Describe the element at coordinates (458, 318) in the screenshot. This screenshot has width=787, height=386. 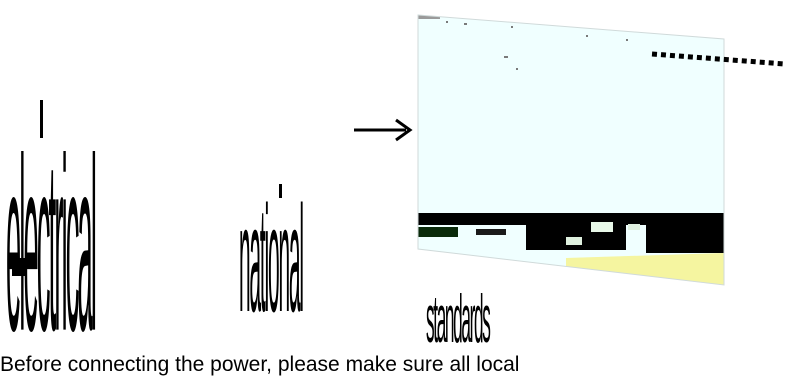
I see `label-standards: standards` at that location.